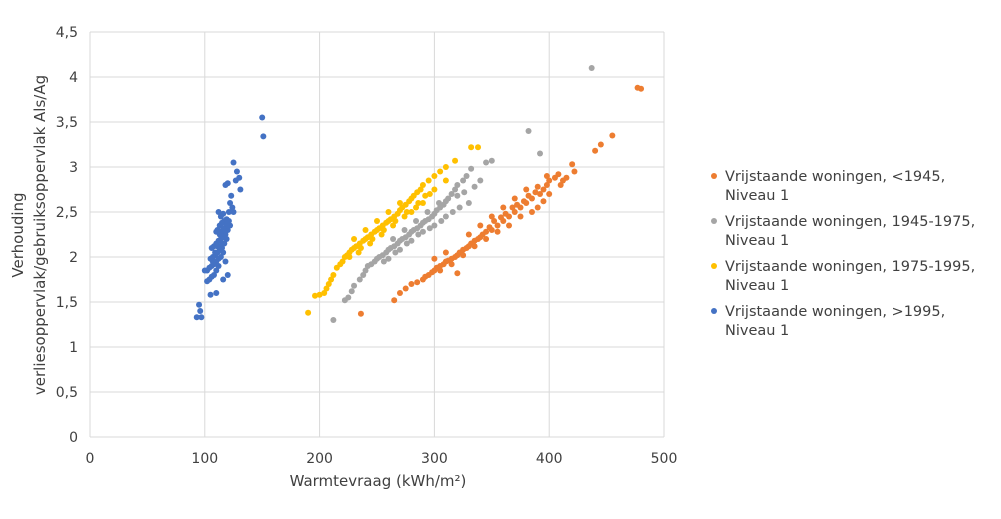 Image resolution: width=1001 pixels, height=519 pixels. Describe the element at coordinates (549, 459) in the screenshot. I see `x-tick-label: 400` at that location.